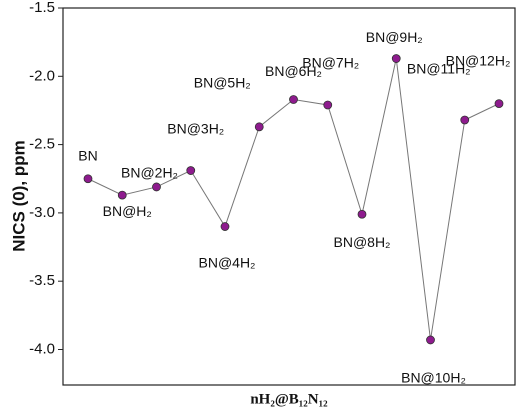 This screenshot has width=526, height=411. I want to click on x-axis-title: nH₂@B₁₂N₁₂, so click(289, 399).